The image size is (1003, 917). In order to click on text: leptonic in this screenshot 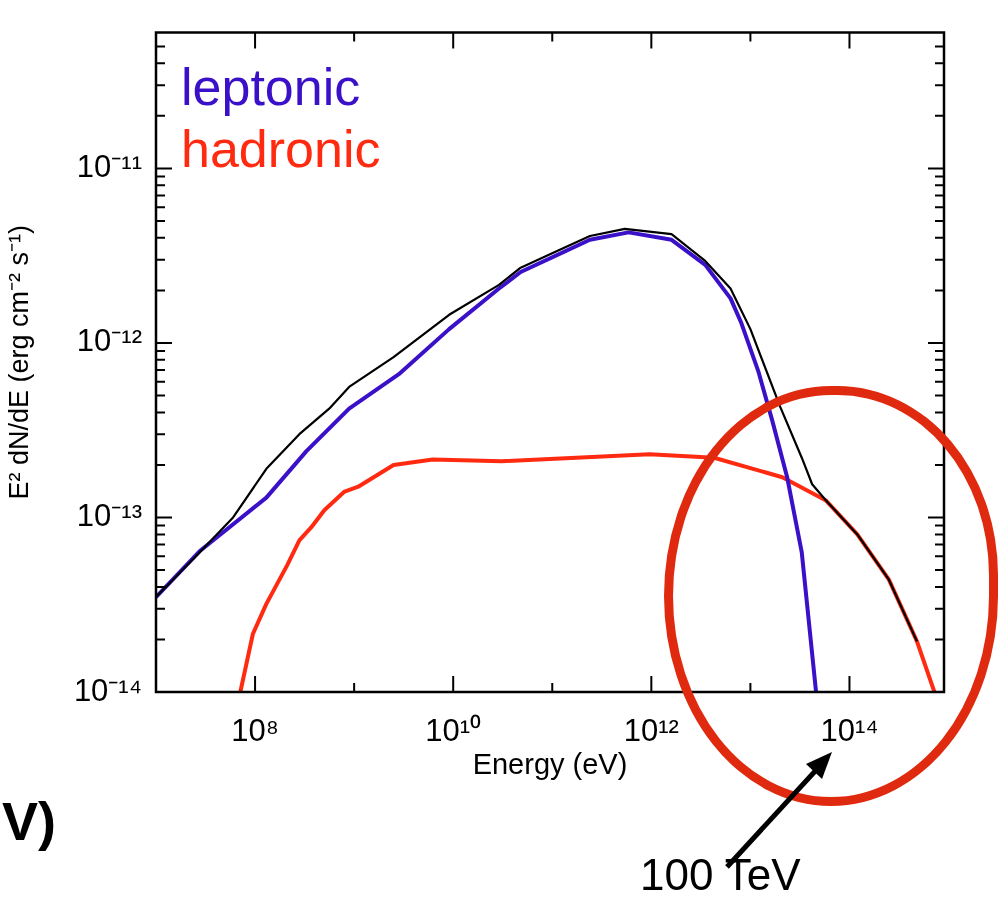, I will do `click(271, 86)`.